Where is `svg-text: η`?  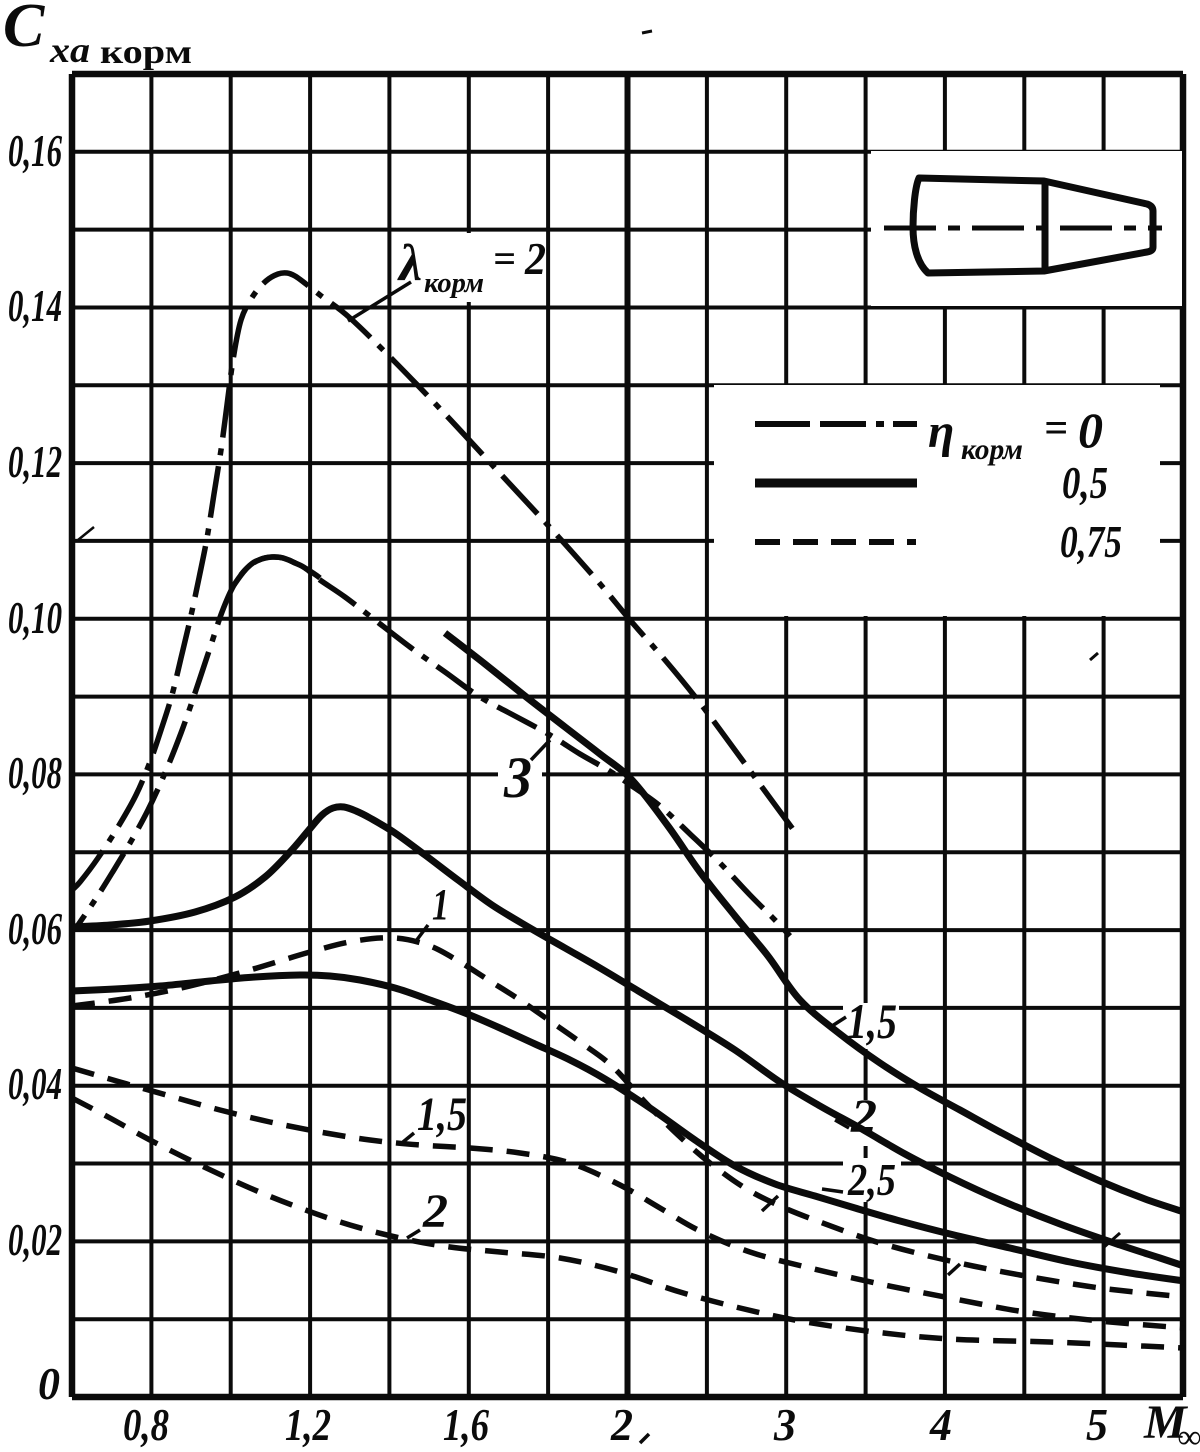
svg-text: η is located at coordinates (941, 431).